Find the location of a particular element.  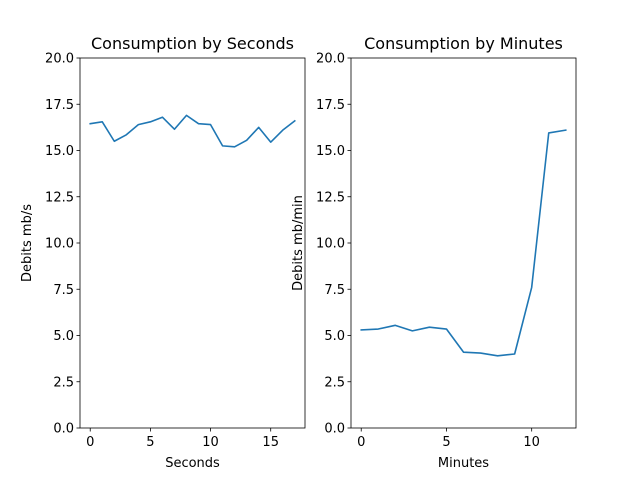

y-axis-label: Debits mb/s is located at coordinates (27, 243).